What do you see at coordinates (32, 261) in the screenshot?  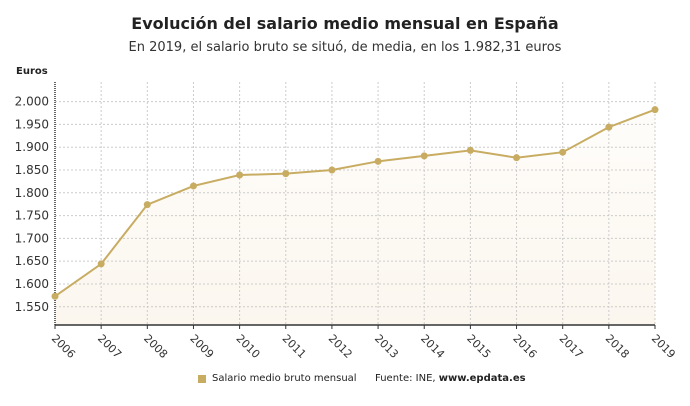 I see `y-tick-label: 1.650` at bounding box center [32, 261].